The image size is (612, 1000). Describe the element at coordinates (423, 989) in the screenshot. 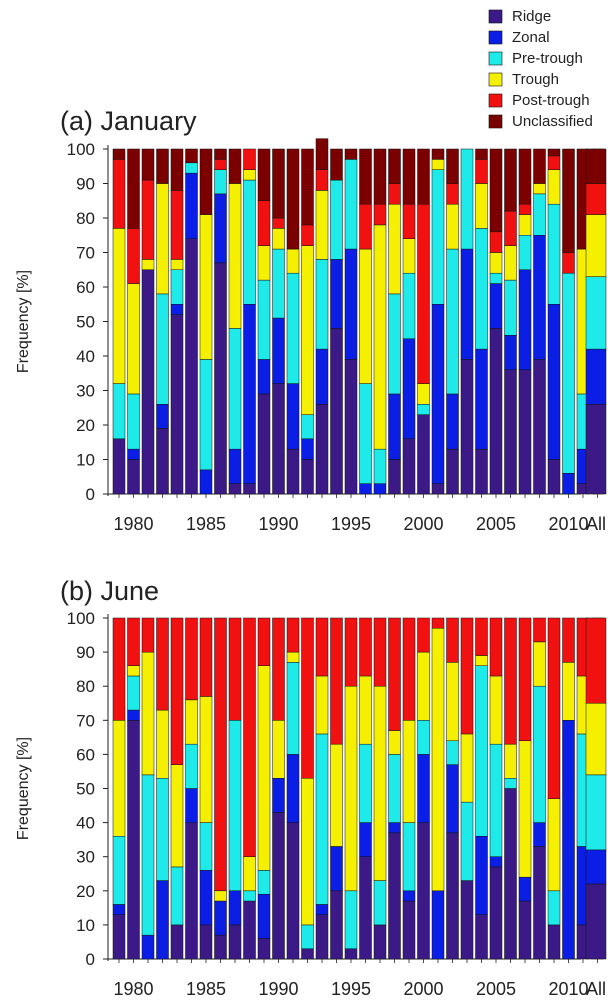

I see `x-tick-label: 2000` at that location.